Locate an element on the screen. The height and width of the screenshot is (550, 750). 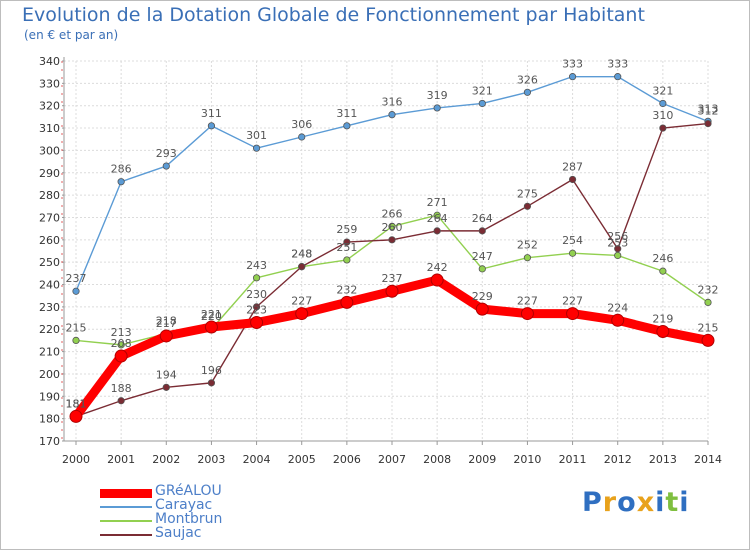
data-label-carayac: 306 is located at coordinates (301, 124).